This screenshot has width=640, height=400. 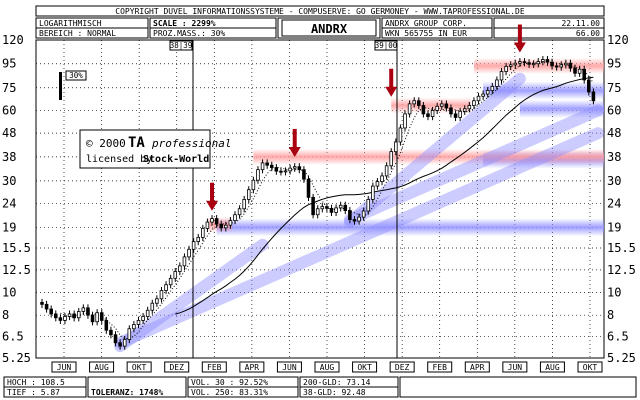 What do you see at coordinates (618, 40) in the screenshot?
I see `y-tick-label-right: 120` at bounding box center [618, 40].